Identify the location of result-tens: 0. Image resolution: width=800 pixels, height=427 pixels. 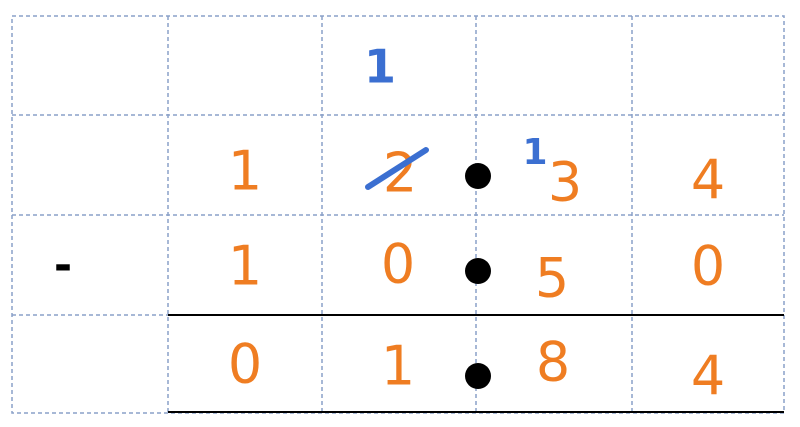
(245, 364).